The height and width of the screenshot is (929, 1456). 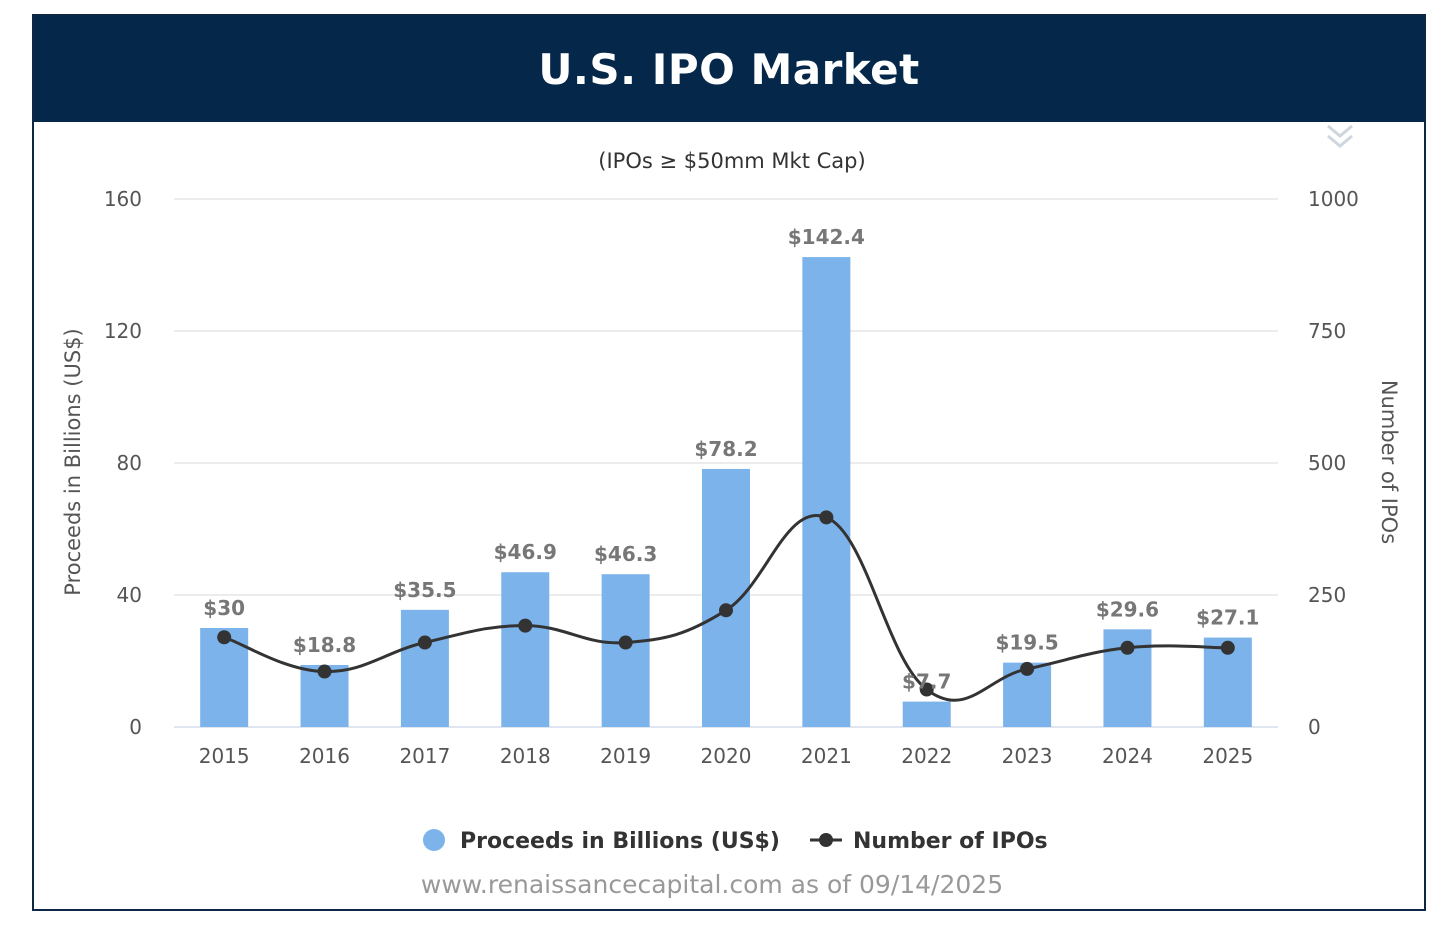 What do you see at coordinates (731, 161) in the screenshot?
I see `chart-subtitle: (IPOs ≥ $50mm Mkt Cap)` at bounding box center [731, 161].